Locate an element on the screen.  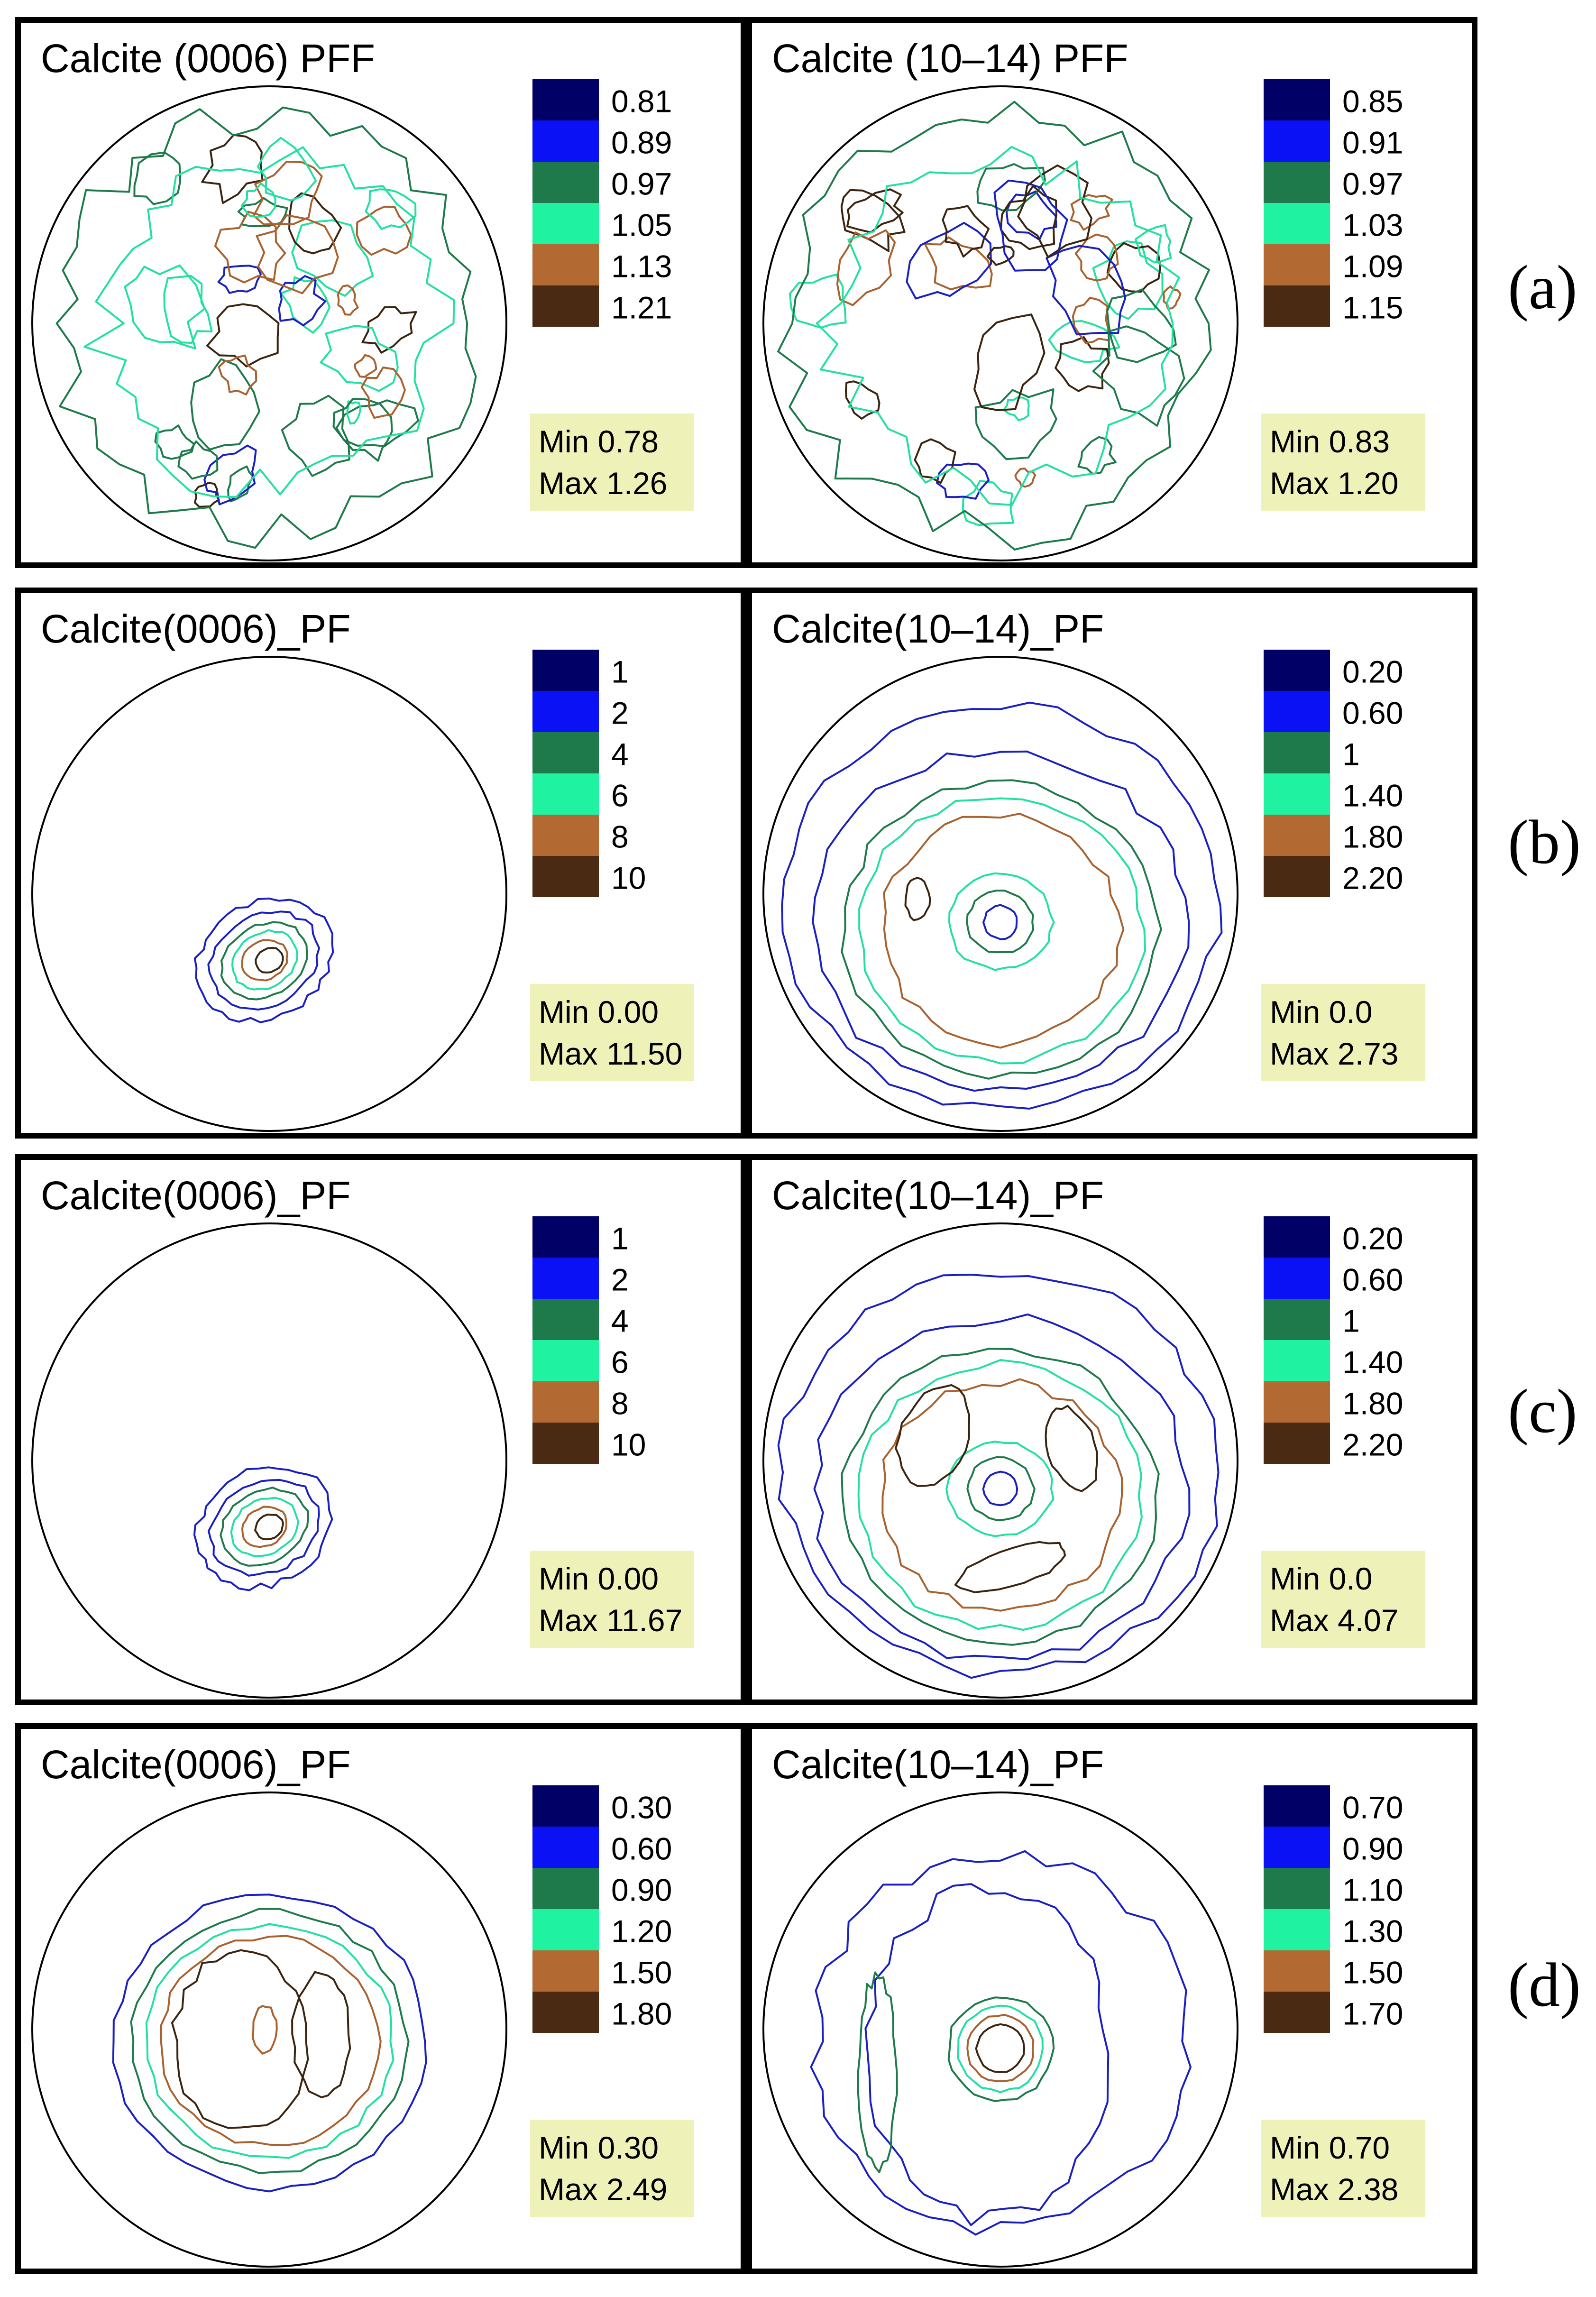
stat-max: Max 11.50 is located at coordinates (610, 1054).